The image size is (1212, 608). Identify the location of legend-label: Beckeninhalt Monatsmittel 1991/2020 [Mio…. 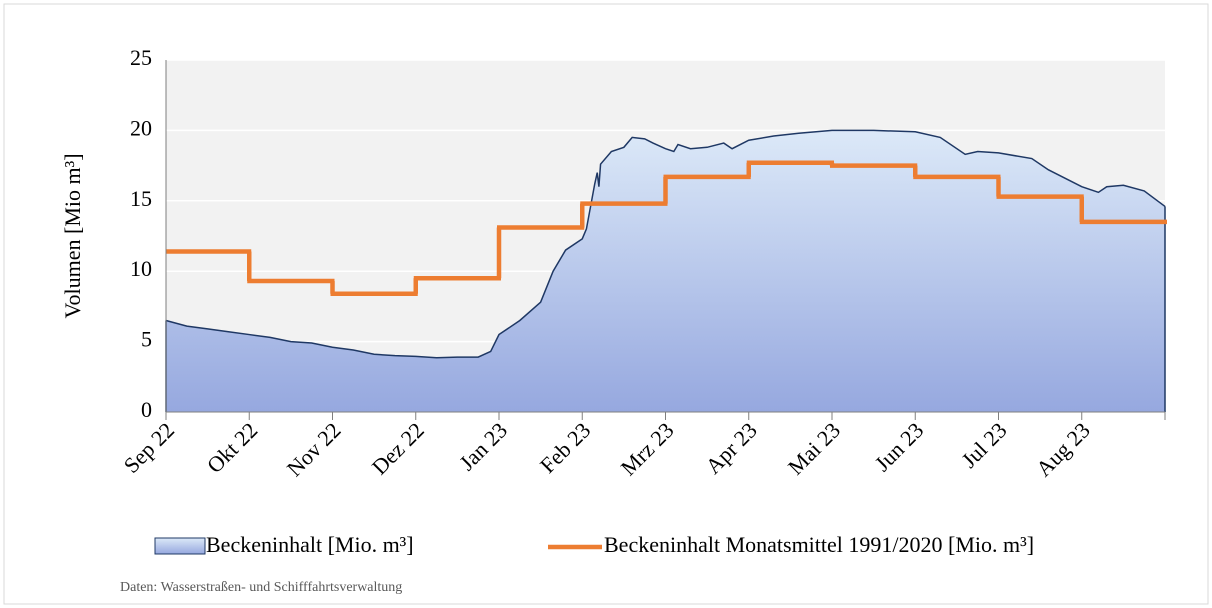
(819, 544).